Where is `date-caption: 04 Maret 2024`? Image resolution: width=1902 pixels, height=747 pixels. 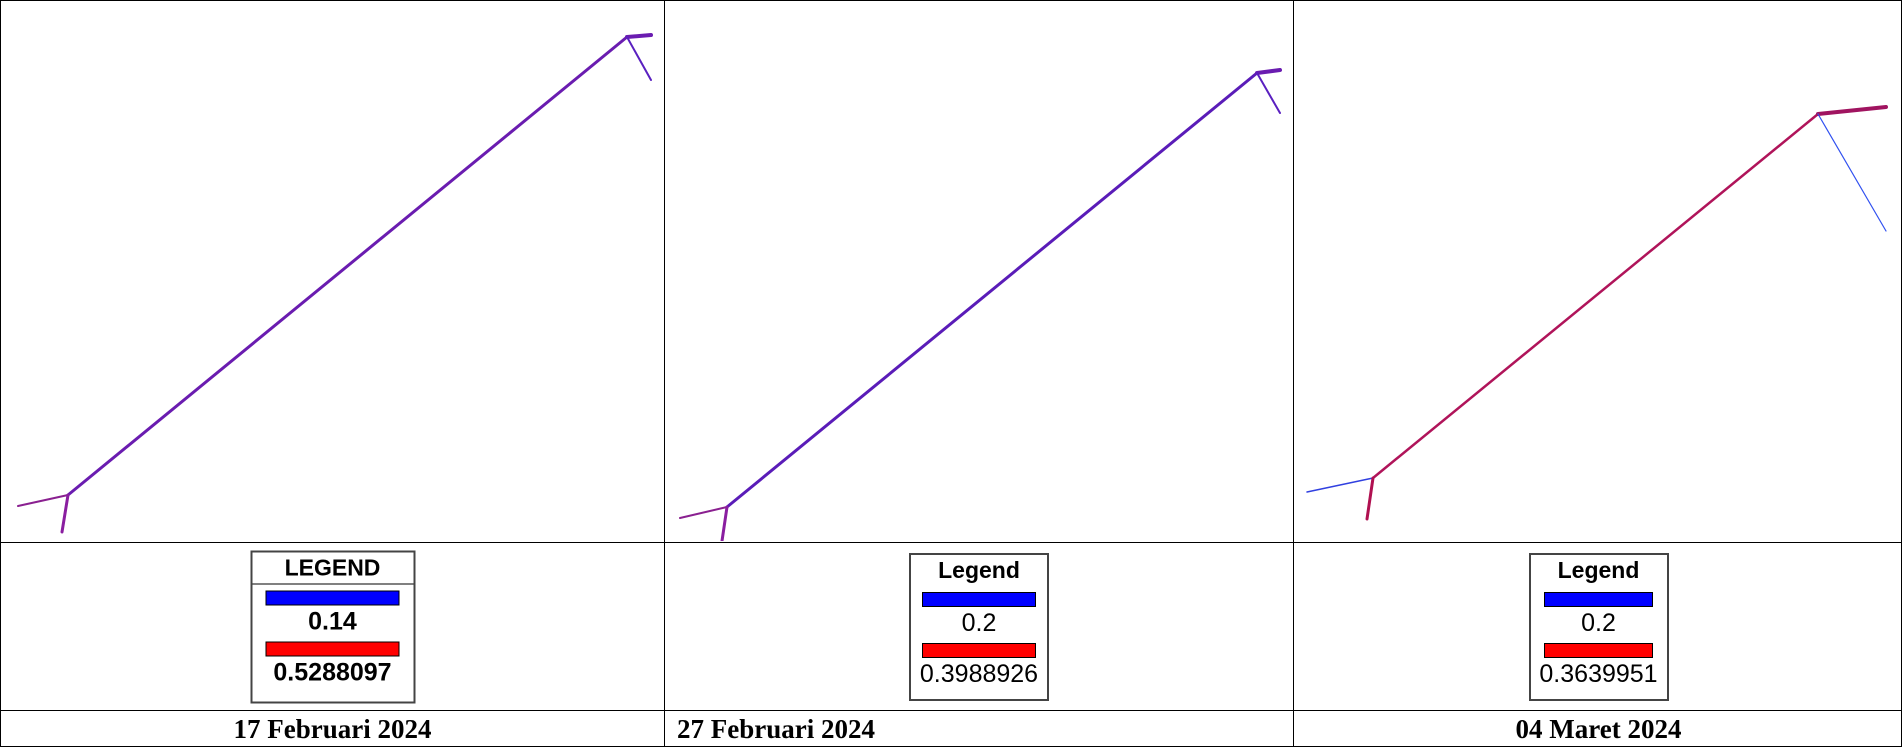 date-caption: 04 Maret 2024 is located at coordinates (1598, 729).